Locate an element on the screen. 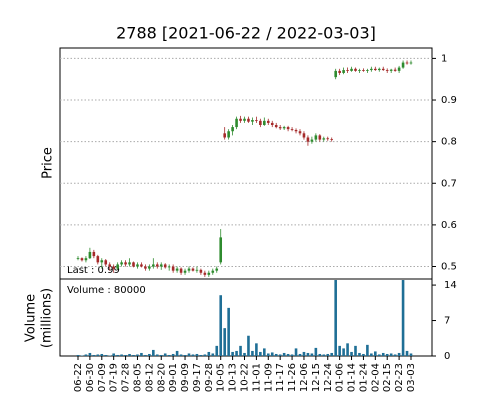  x-tick-label: 09-09 is located at coordinates (185, 377).